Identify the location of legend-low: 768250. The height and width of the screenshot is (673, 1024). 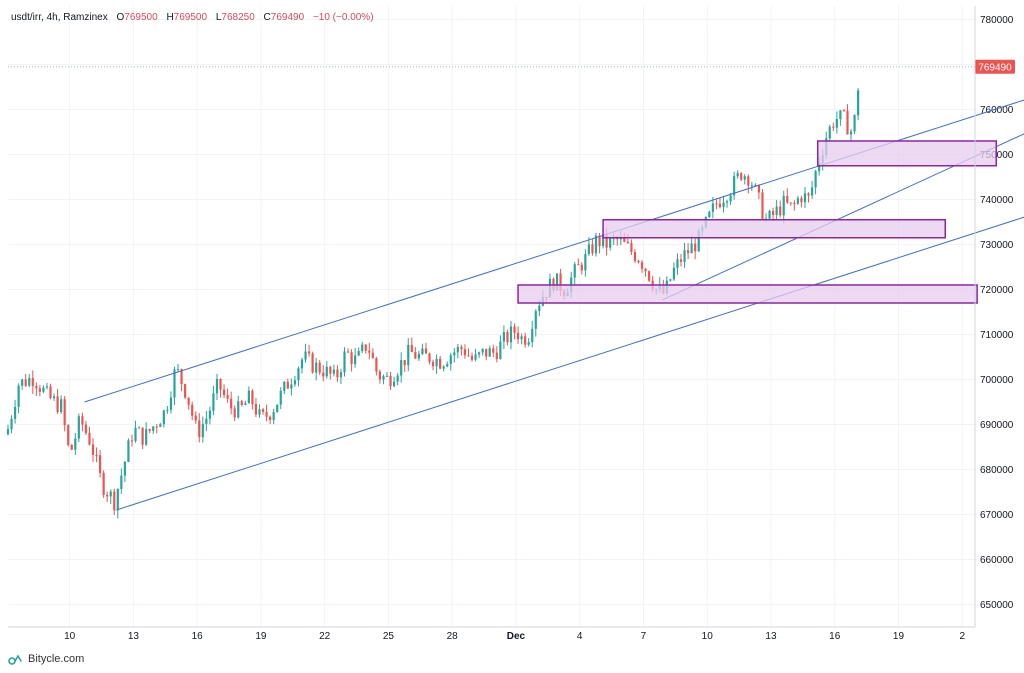
(238, 17).